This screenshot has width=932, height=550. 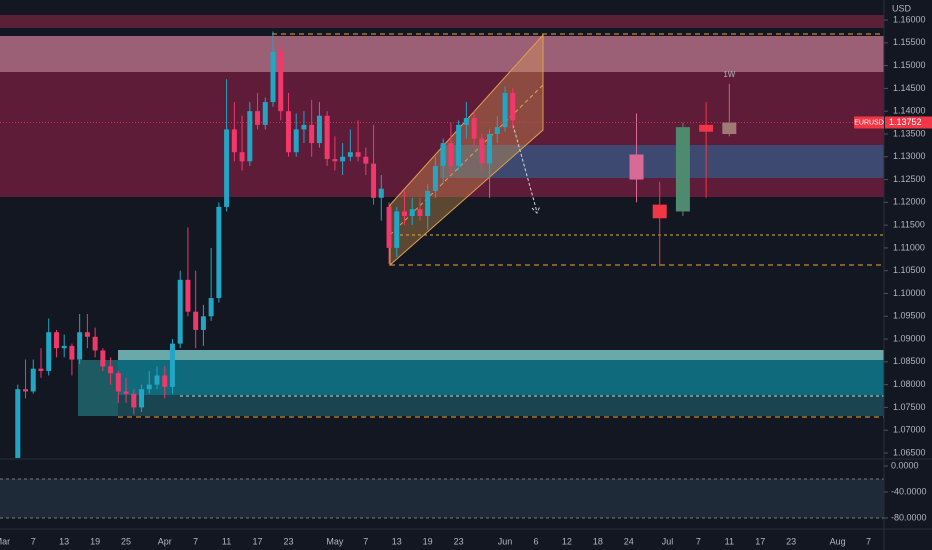 I want to click on y-tick-label: 1.09000, so click(x=909, y=338).